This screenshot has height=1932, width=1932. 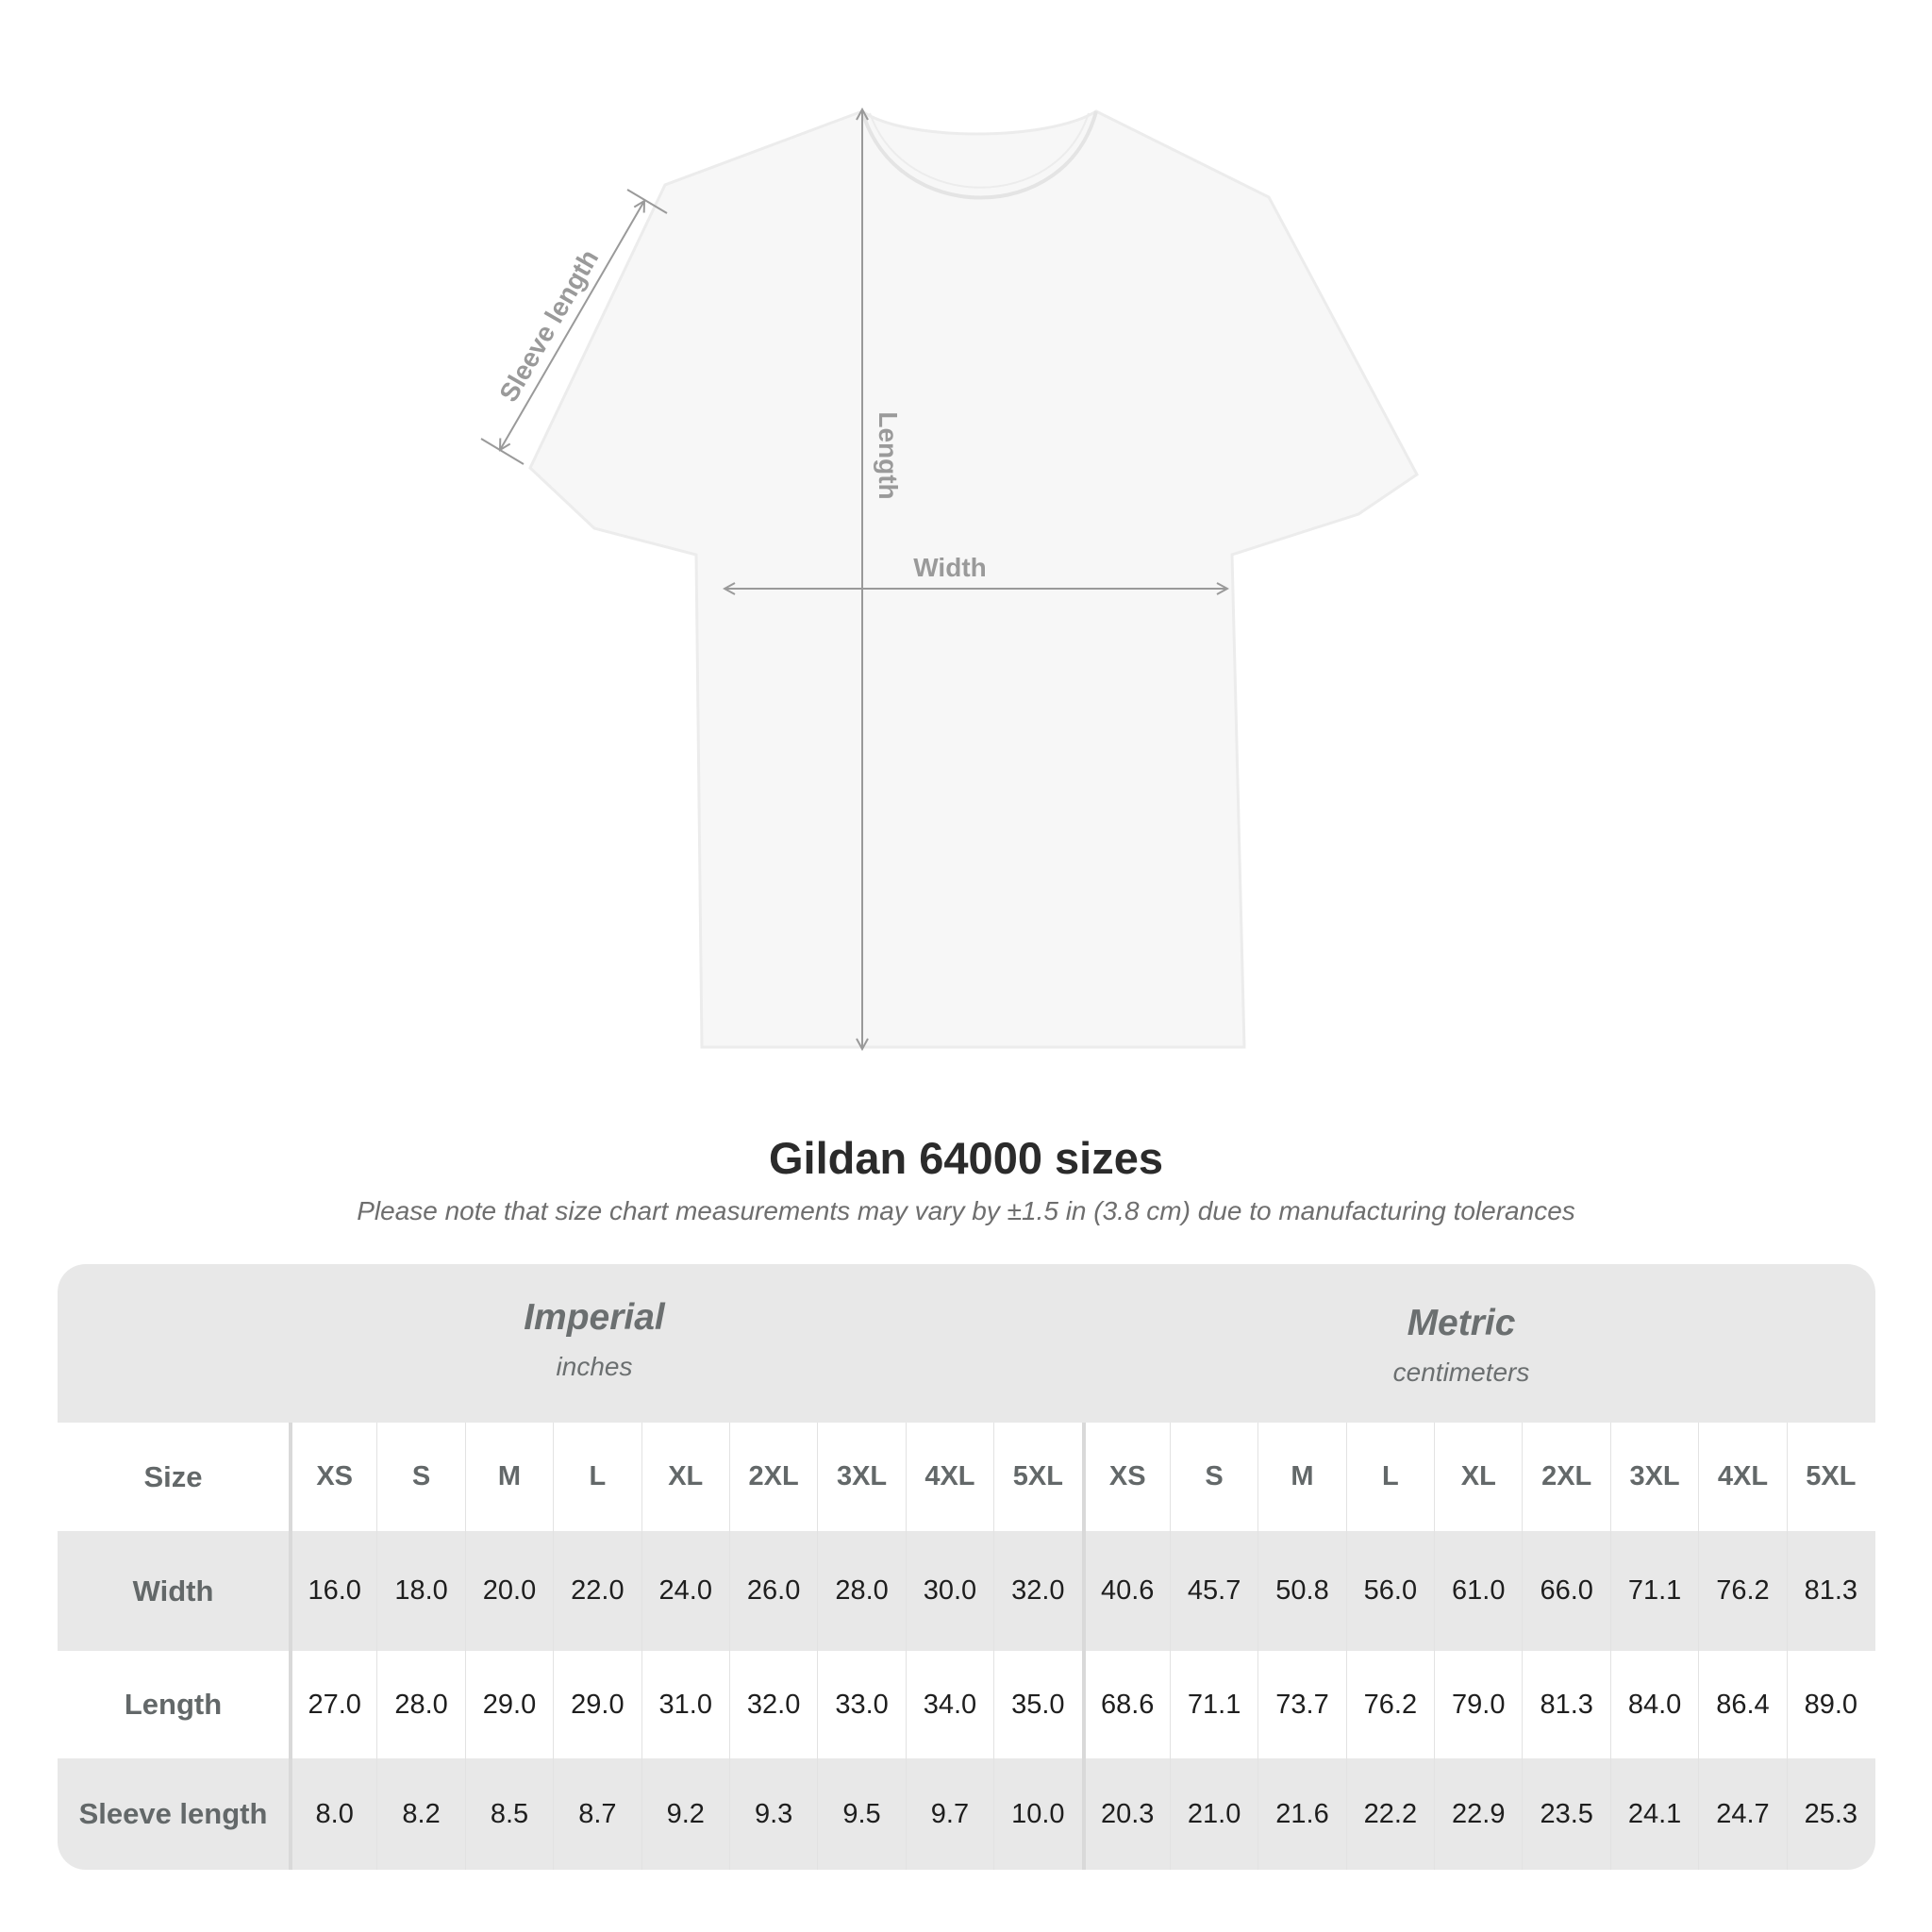 I want to click on imperial-value-cell: 35.0, so click(x=1037, y=1704).